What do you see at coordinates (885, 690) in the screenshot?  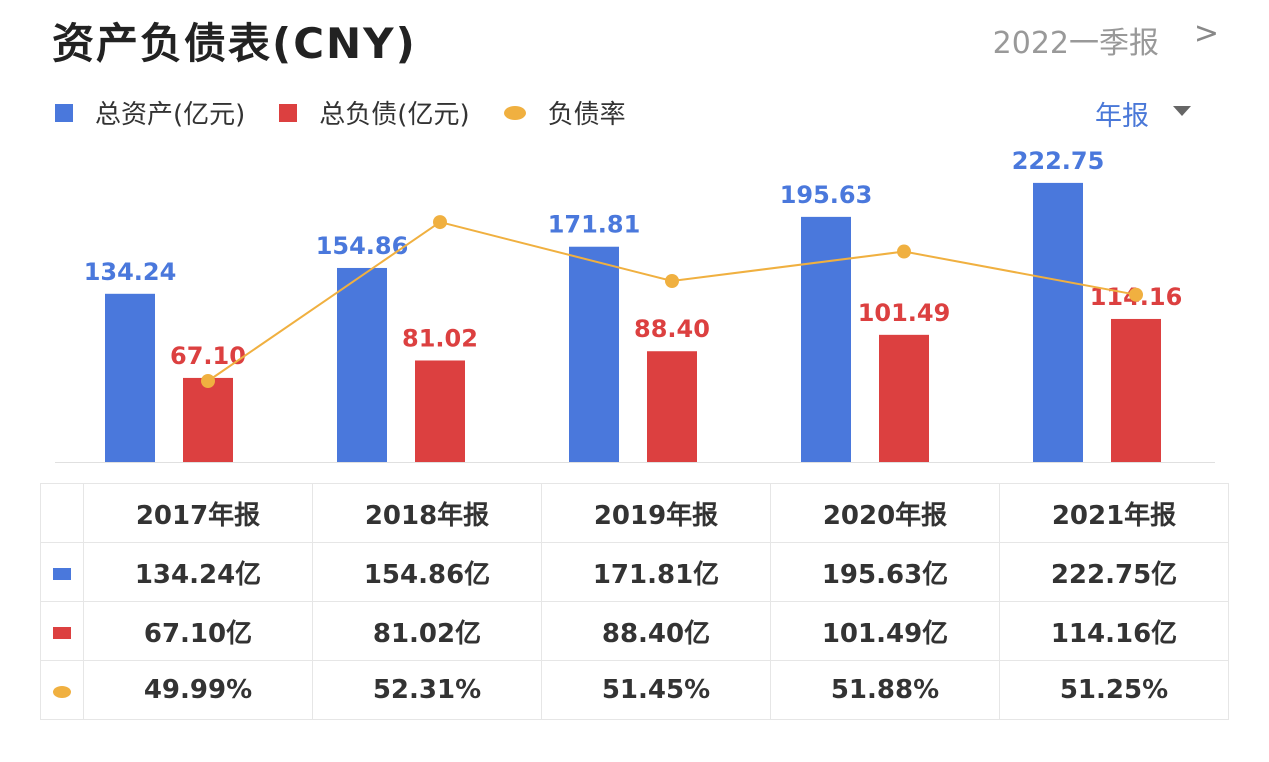 I see `table-cell: 51.88%` at bounding box center [885, 690].